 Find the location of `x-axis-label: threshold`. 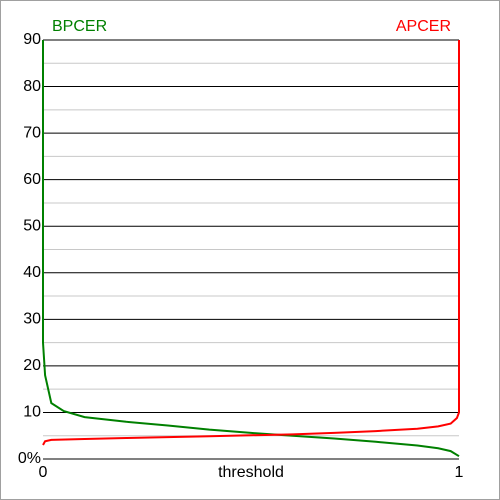

x-axis-label: threshold is located at coordinates (251, 472).